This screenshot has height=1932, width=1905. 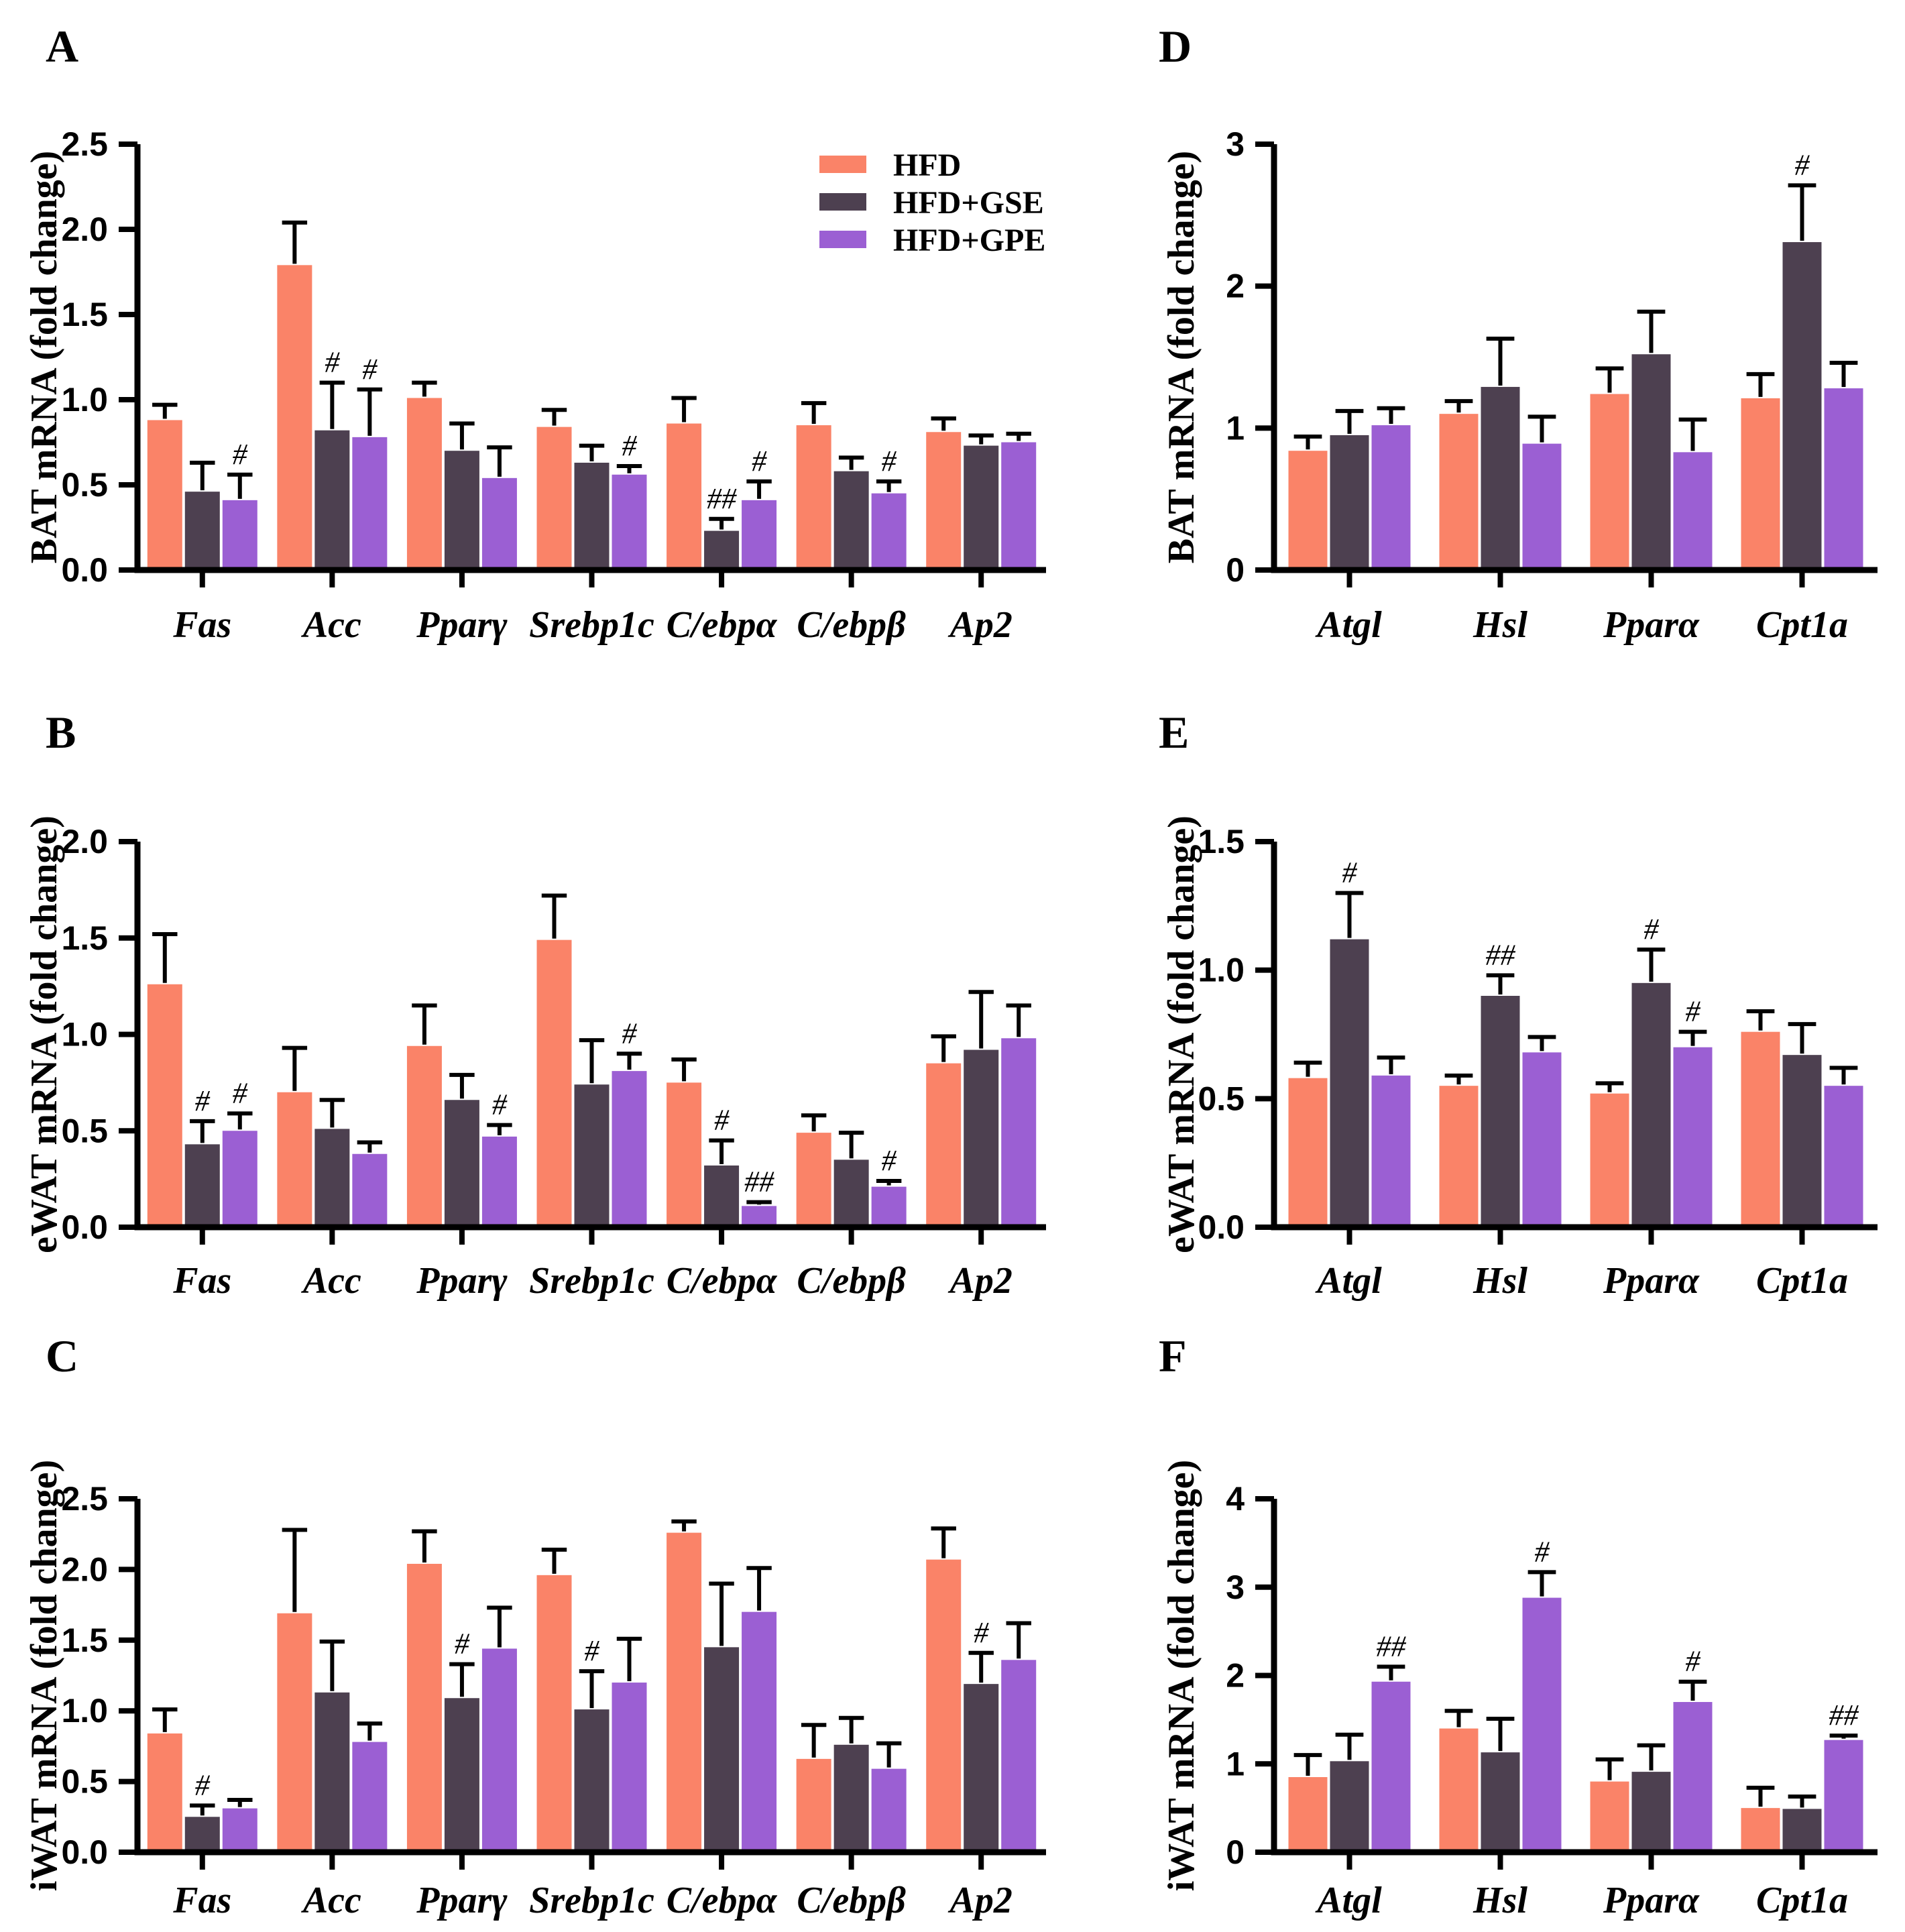 What do you see at coordinates (1760, 1830) in the screenshot?
I see `bar-F-Cpt1a-HFD` at bounding box center [1760, 1830].